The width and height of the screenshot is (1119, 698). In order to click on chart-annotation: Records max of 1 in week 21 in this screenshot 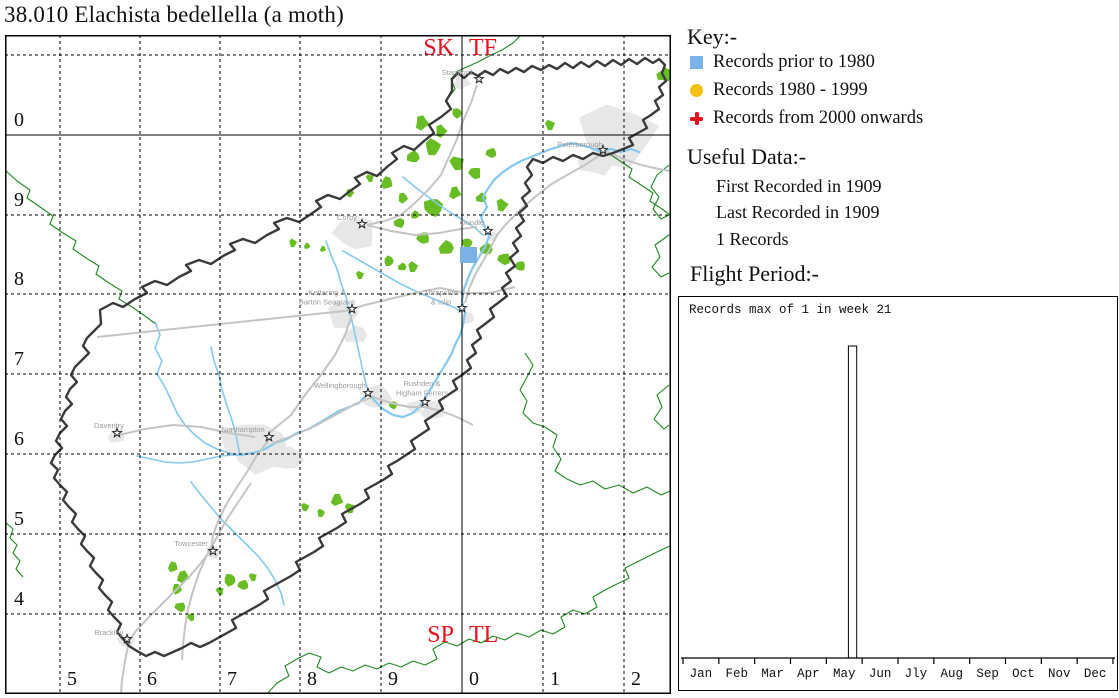, I will do `click(790, 310)`.